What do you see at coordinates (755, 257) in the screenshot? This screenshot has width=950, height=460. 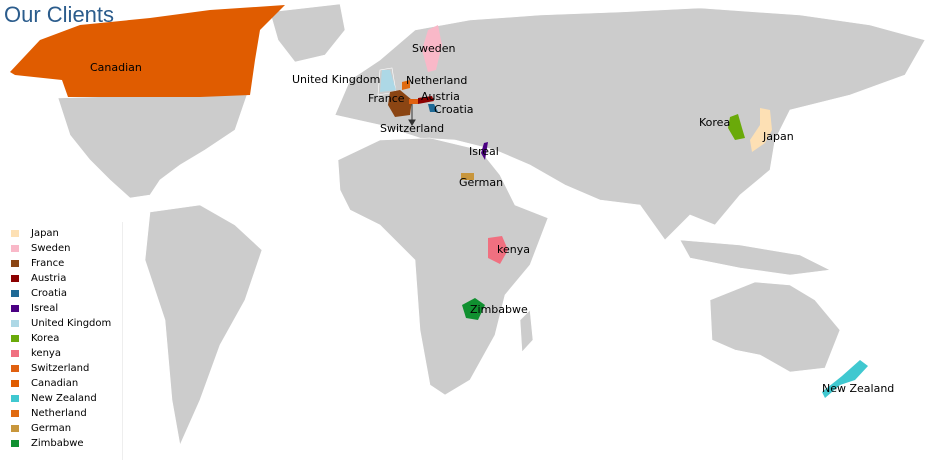 I see `indonesia` at bounding box center [755, 257].